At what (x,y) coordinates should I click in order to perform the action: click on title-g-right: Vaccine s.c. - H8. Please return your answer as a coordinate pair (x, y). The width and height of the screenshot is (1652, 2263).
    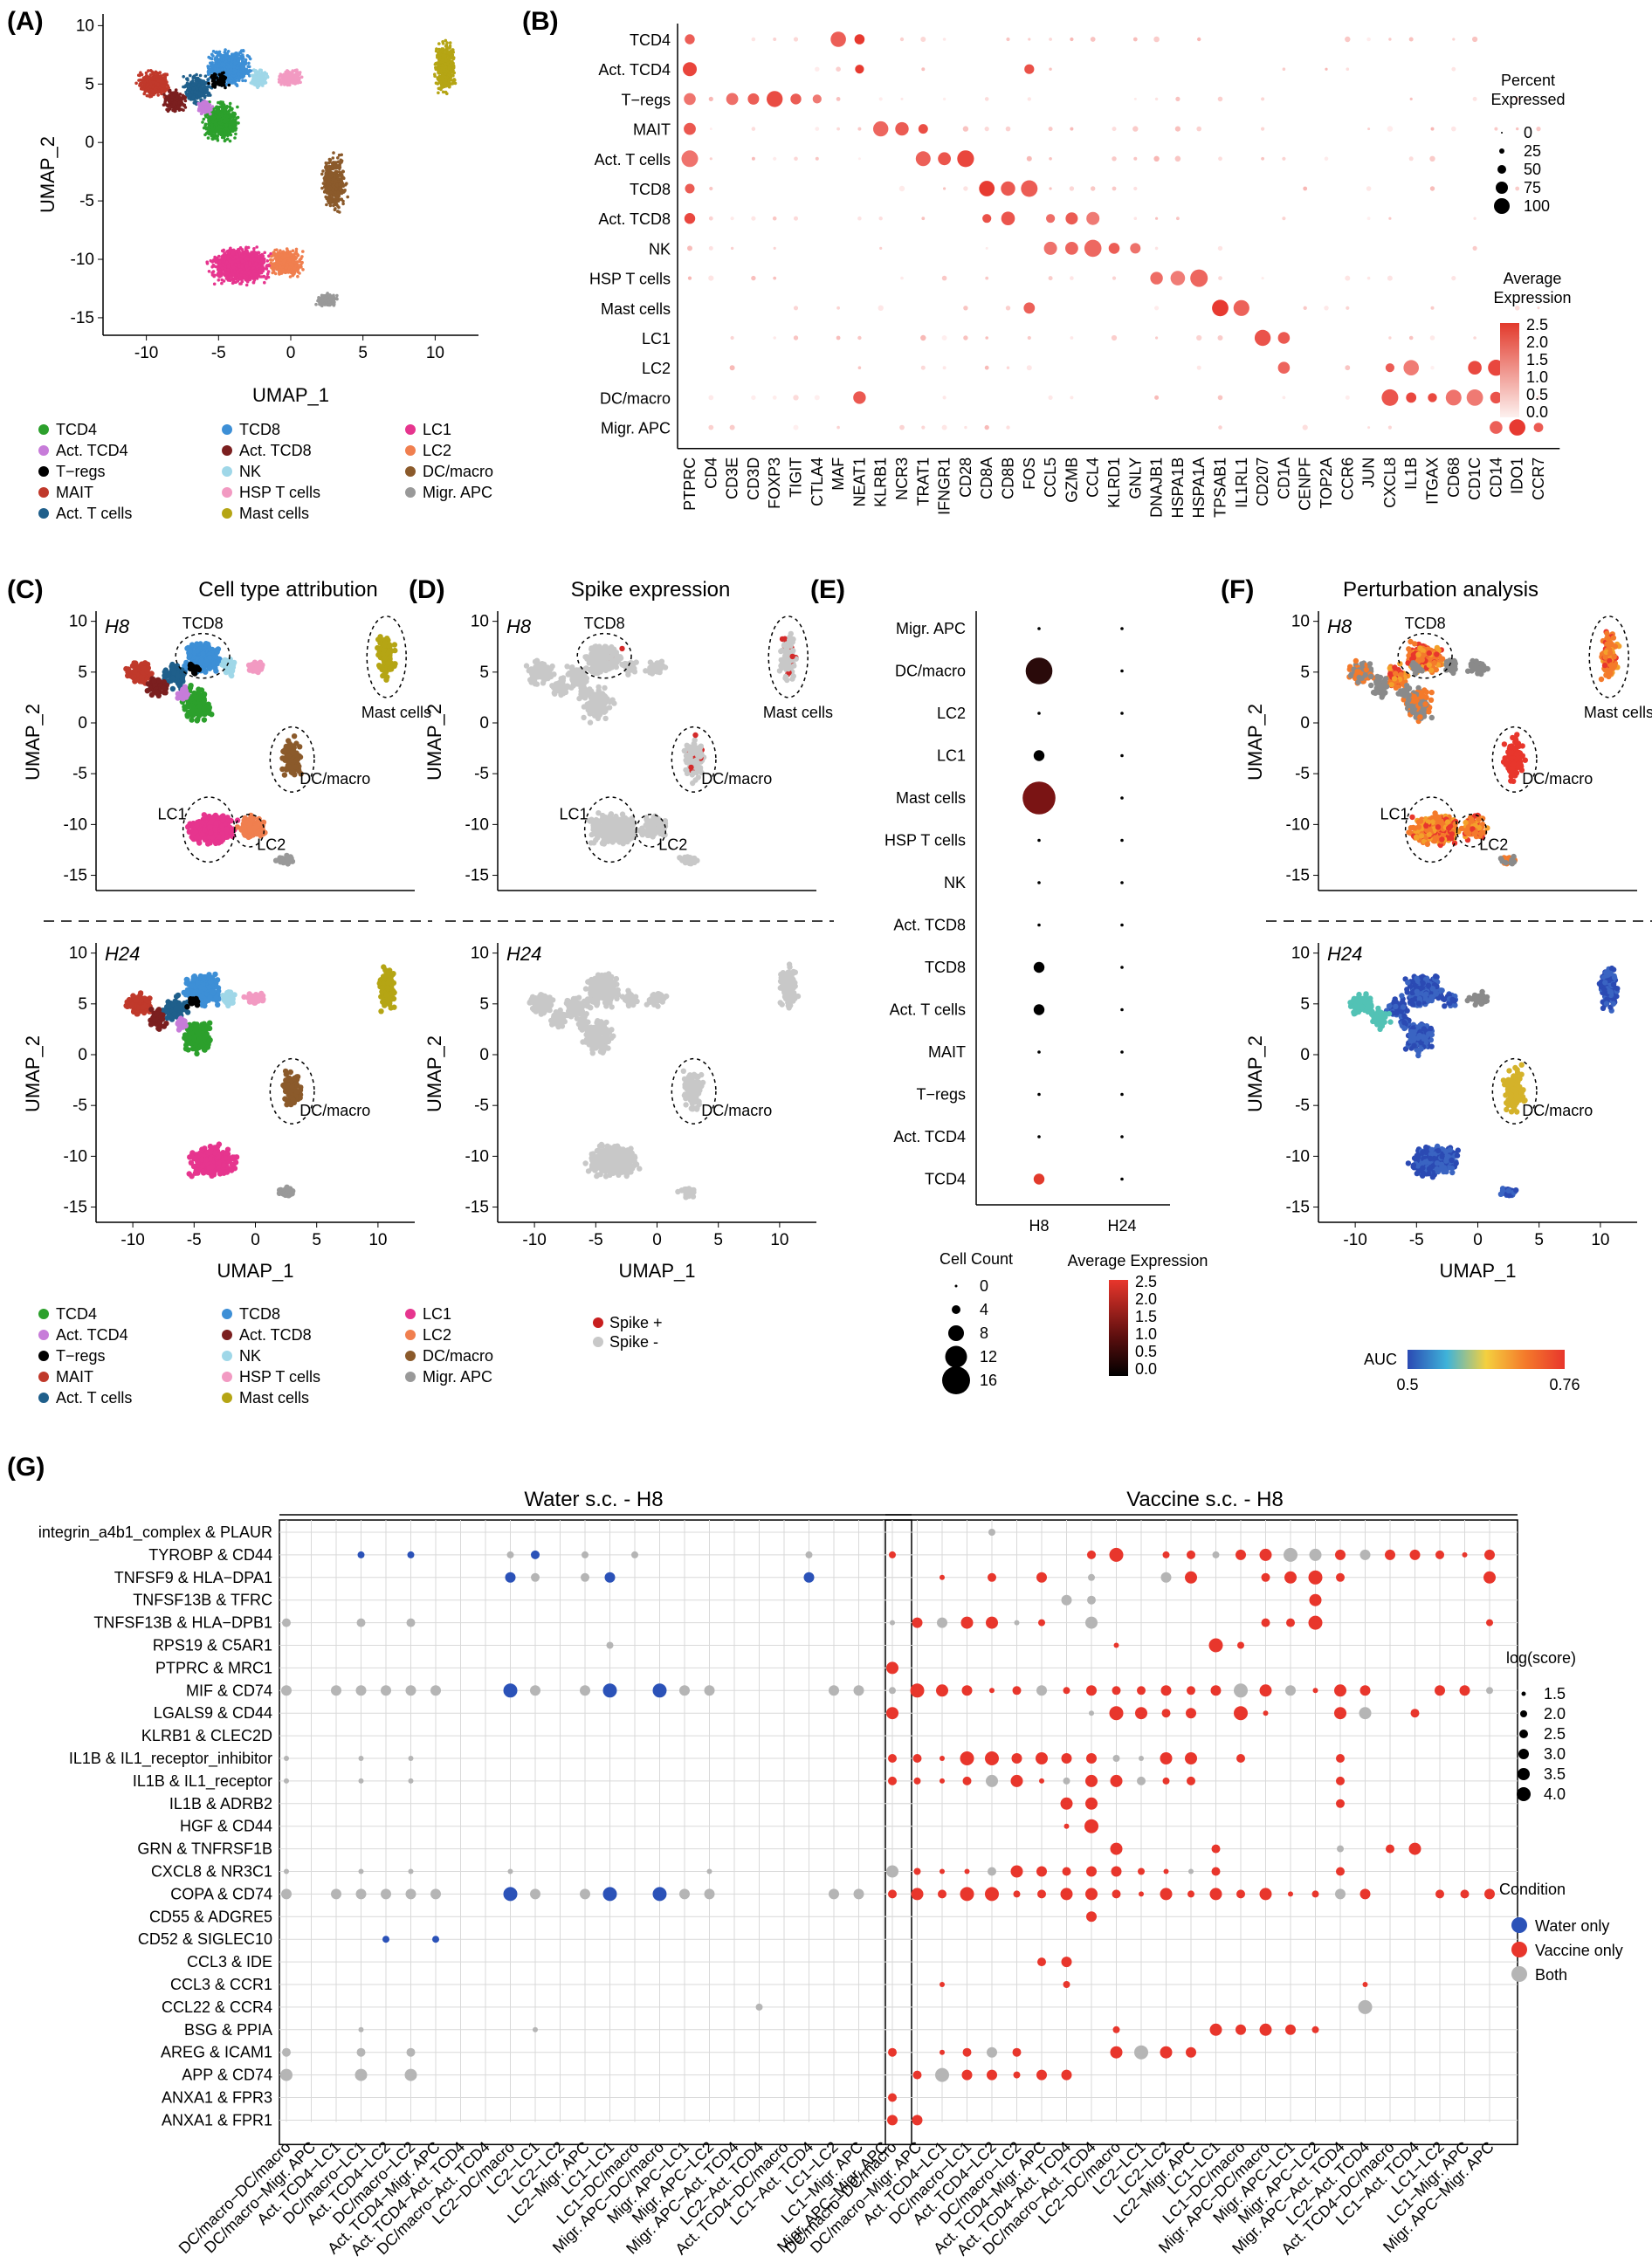
    Looking at the image, I should click on (1205, 1499).